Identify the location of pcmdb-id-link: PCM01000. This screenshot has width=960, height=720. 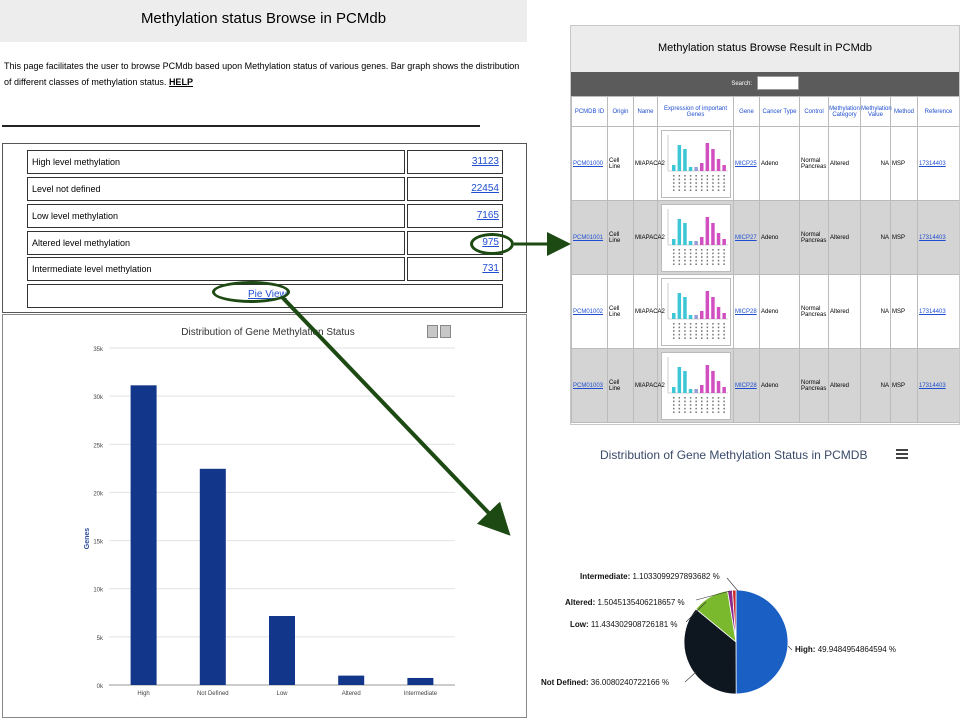
(588, 163).